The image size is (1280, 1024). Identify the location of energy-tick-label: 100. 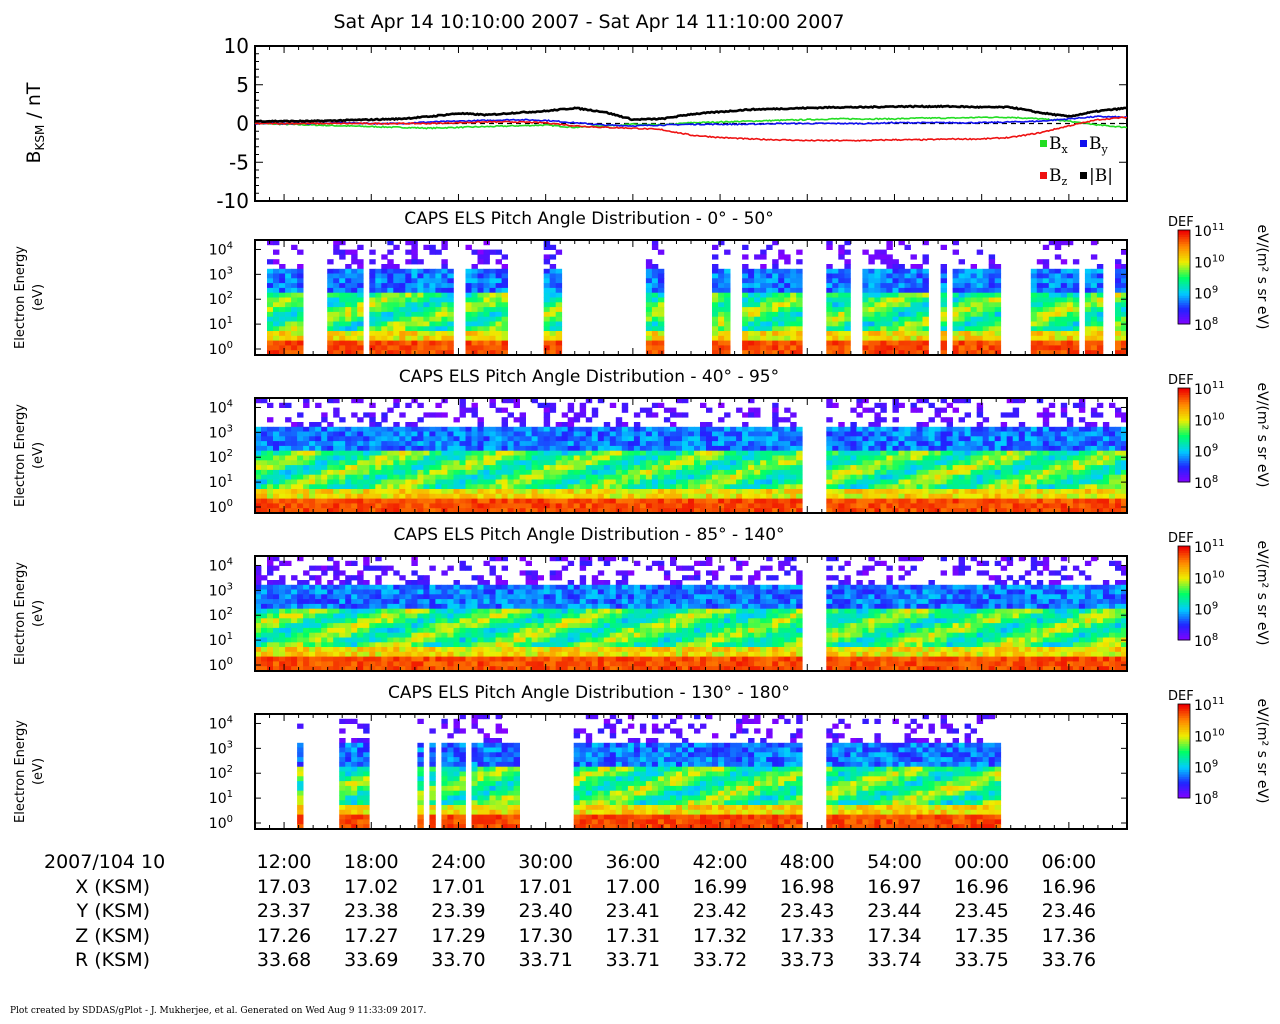
(221, 349).